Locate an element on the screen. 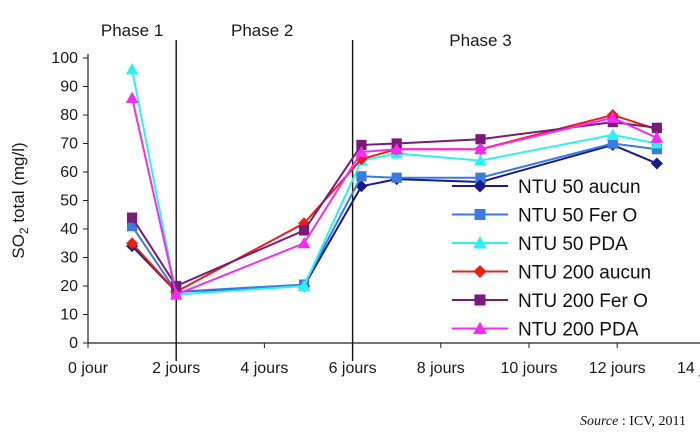  y-tick-label: 0 is located at coordinates (73, 343).